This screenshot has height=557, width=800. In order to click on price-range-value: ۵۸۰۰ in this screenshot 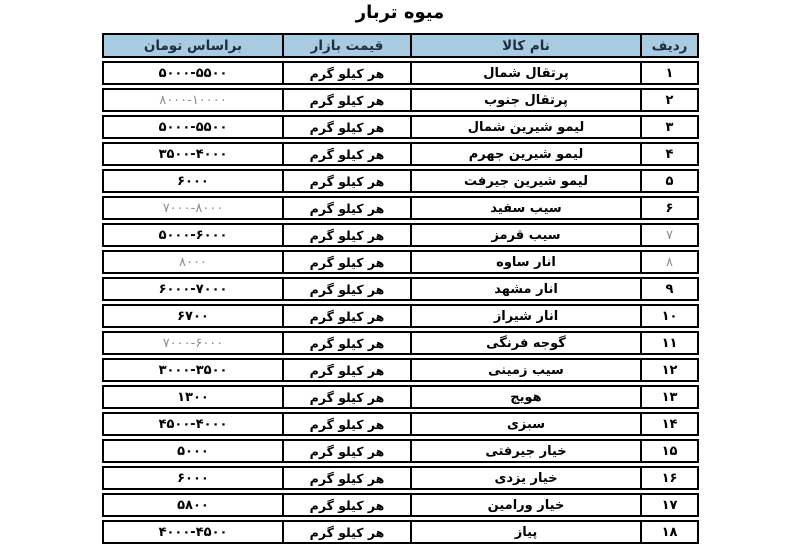, I will do `click(193, 505)`.